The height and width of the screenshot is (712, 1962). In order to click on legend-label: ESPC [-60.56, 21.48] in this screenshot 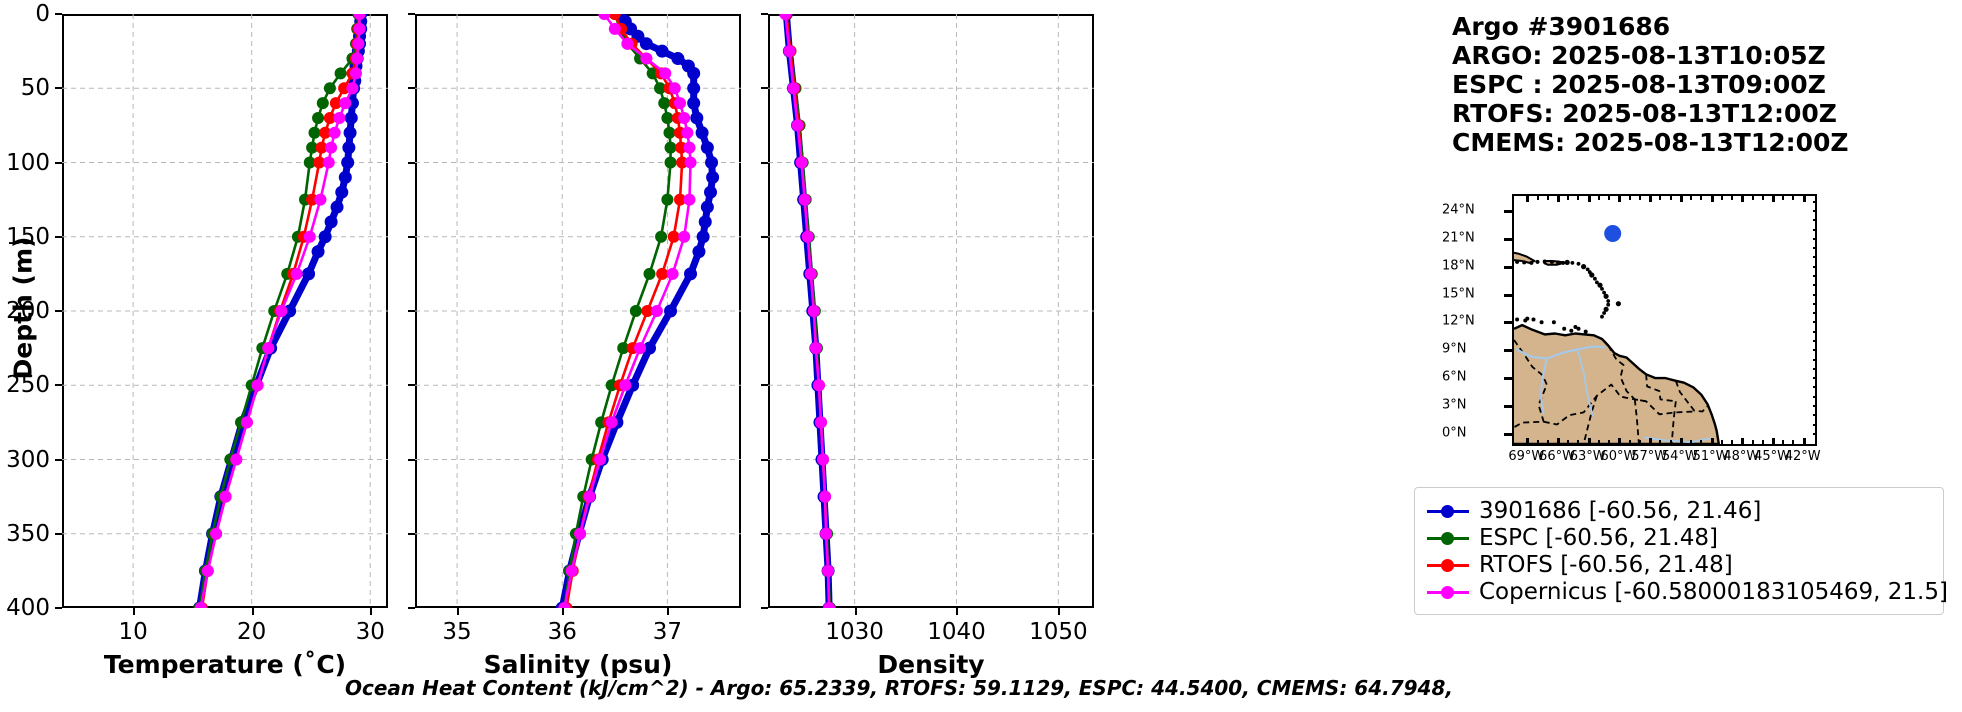, I will do `click(1598, 537)`.